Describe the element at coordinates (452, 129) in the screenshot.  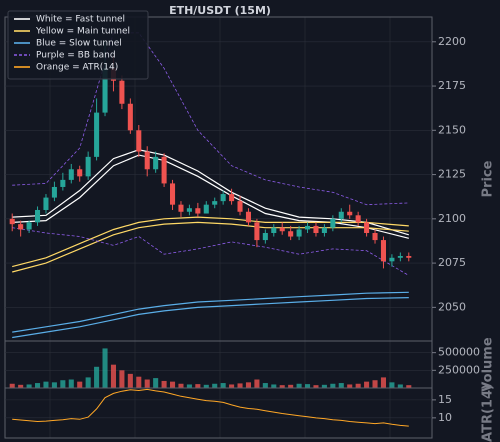
I see `y-tick-label: 2150` at that location.